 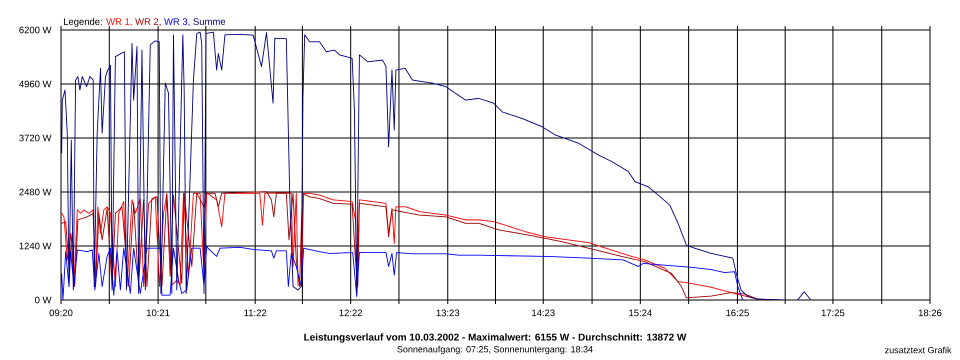 What do you see at coordinates (36, 246) in the screenshot?
I see `y-tick-label: 1240 W` at bounding box center [36, 246].